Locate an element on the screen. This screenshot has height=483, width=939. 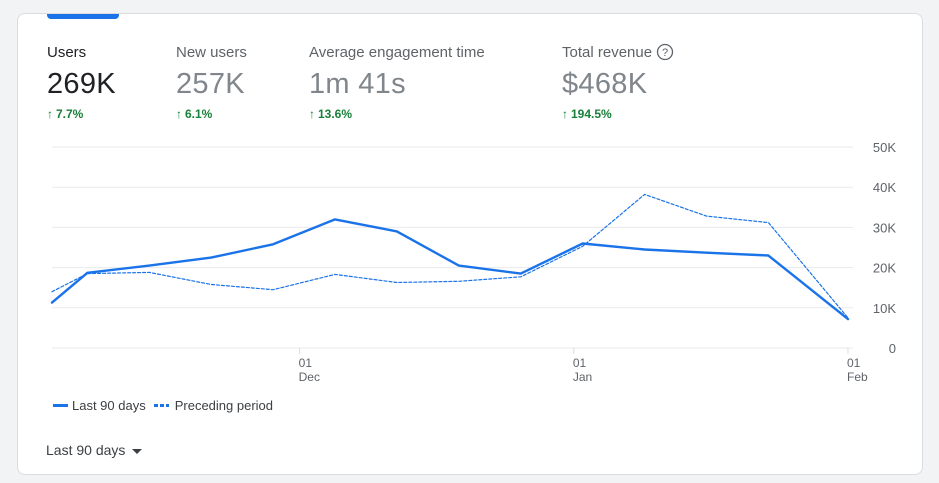
metric-change: ↑ 7.7% is located at coordinates (81, 114).